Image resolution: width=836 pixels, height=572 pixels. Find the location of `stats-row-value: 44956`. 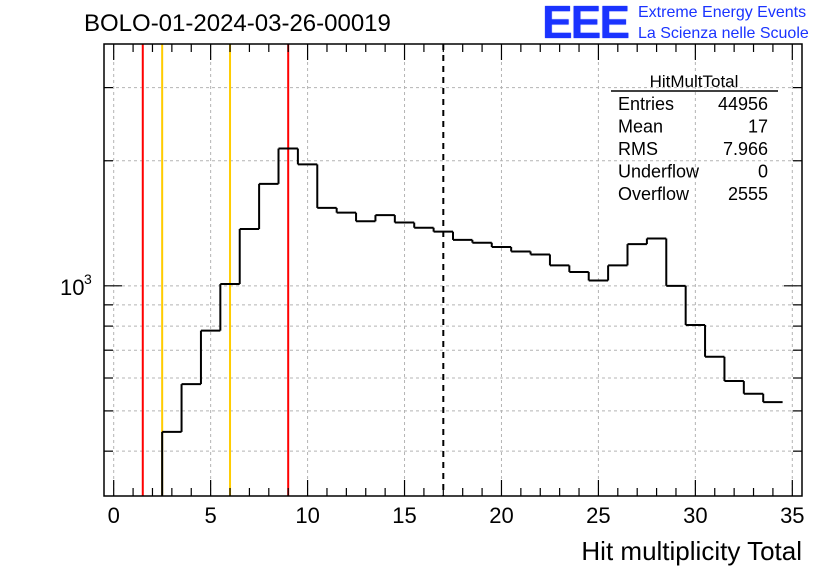

stats-row-value: 44956 is located at coordinates (743, 104).